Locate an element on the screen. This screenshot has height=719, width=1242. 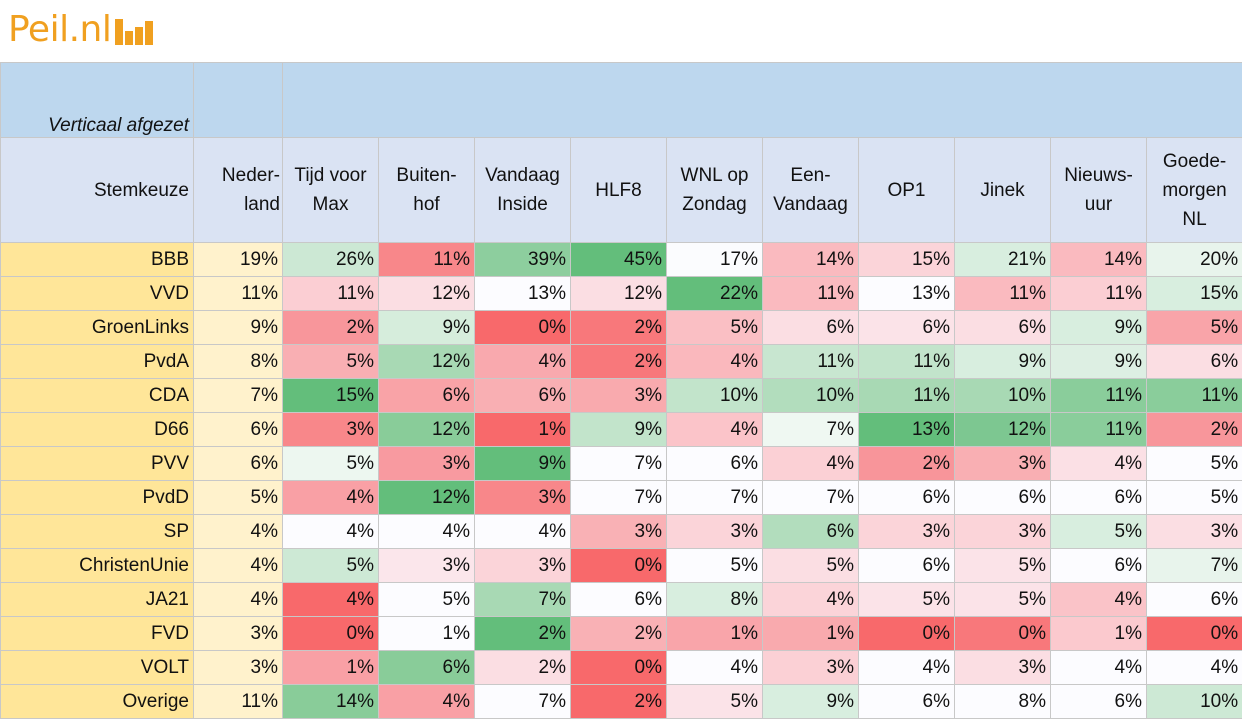
column-header: Nieuws-uur is located at coordinates (1099, 190).